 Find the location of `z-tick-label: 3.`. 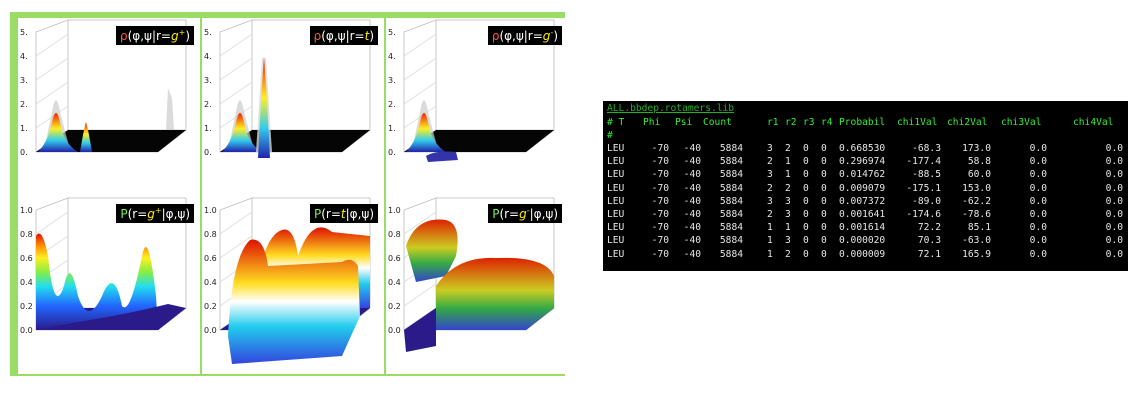

z-tick-label: 3. is located at coordinates (208, 80).